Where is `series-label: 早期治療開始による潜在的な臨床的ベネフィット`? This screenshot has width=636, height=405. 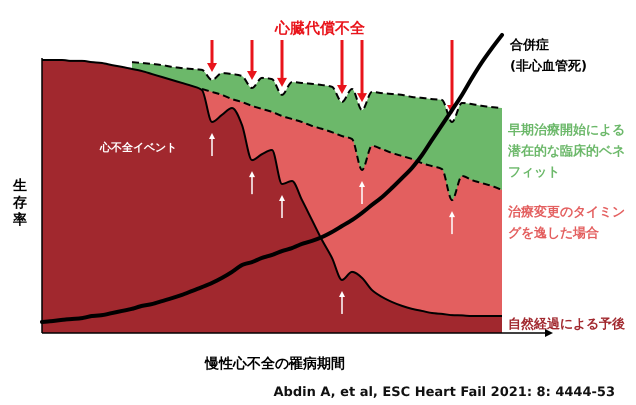
series-label: 早期治療開始による潜在的な臨床的ベネフィット is located at coordinates (566, 151).